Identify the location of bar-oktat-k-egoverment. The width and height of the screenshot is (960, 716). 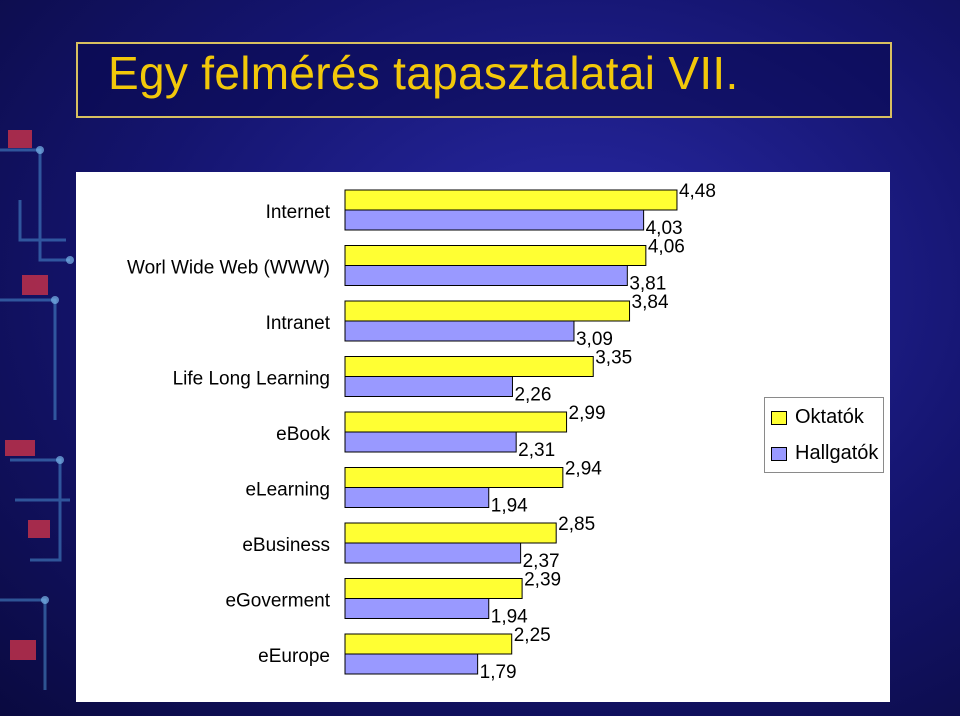
(433, 588).